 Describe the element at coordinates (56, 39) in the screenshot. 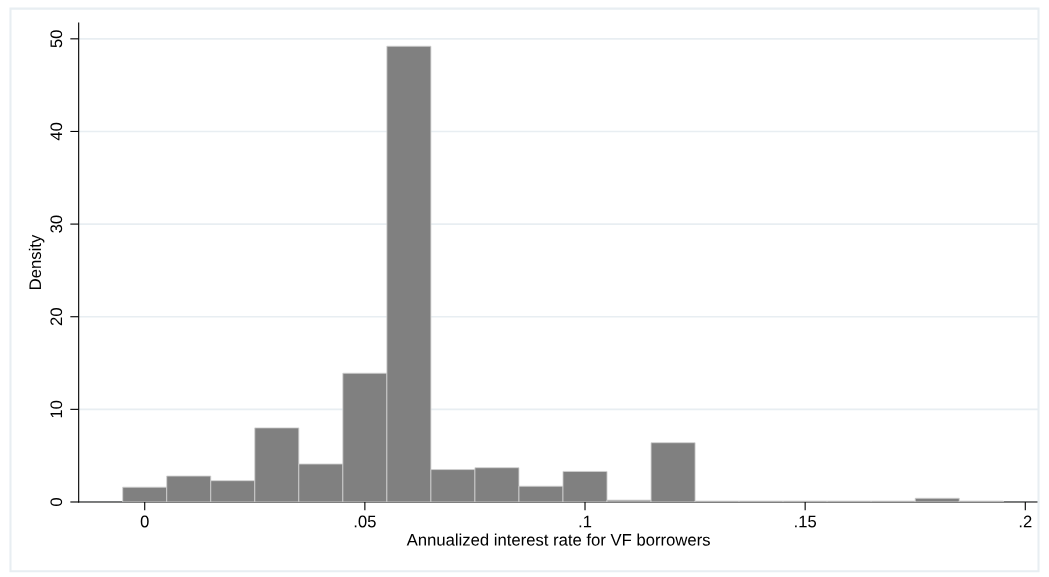

I see `y-tick-label: 50` at that location.